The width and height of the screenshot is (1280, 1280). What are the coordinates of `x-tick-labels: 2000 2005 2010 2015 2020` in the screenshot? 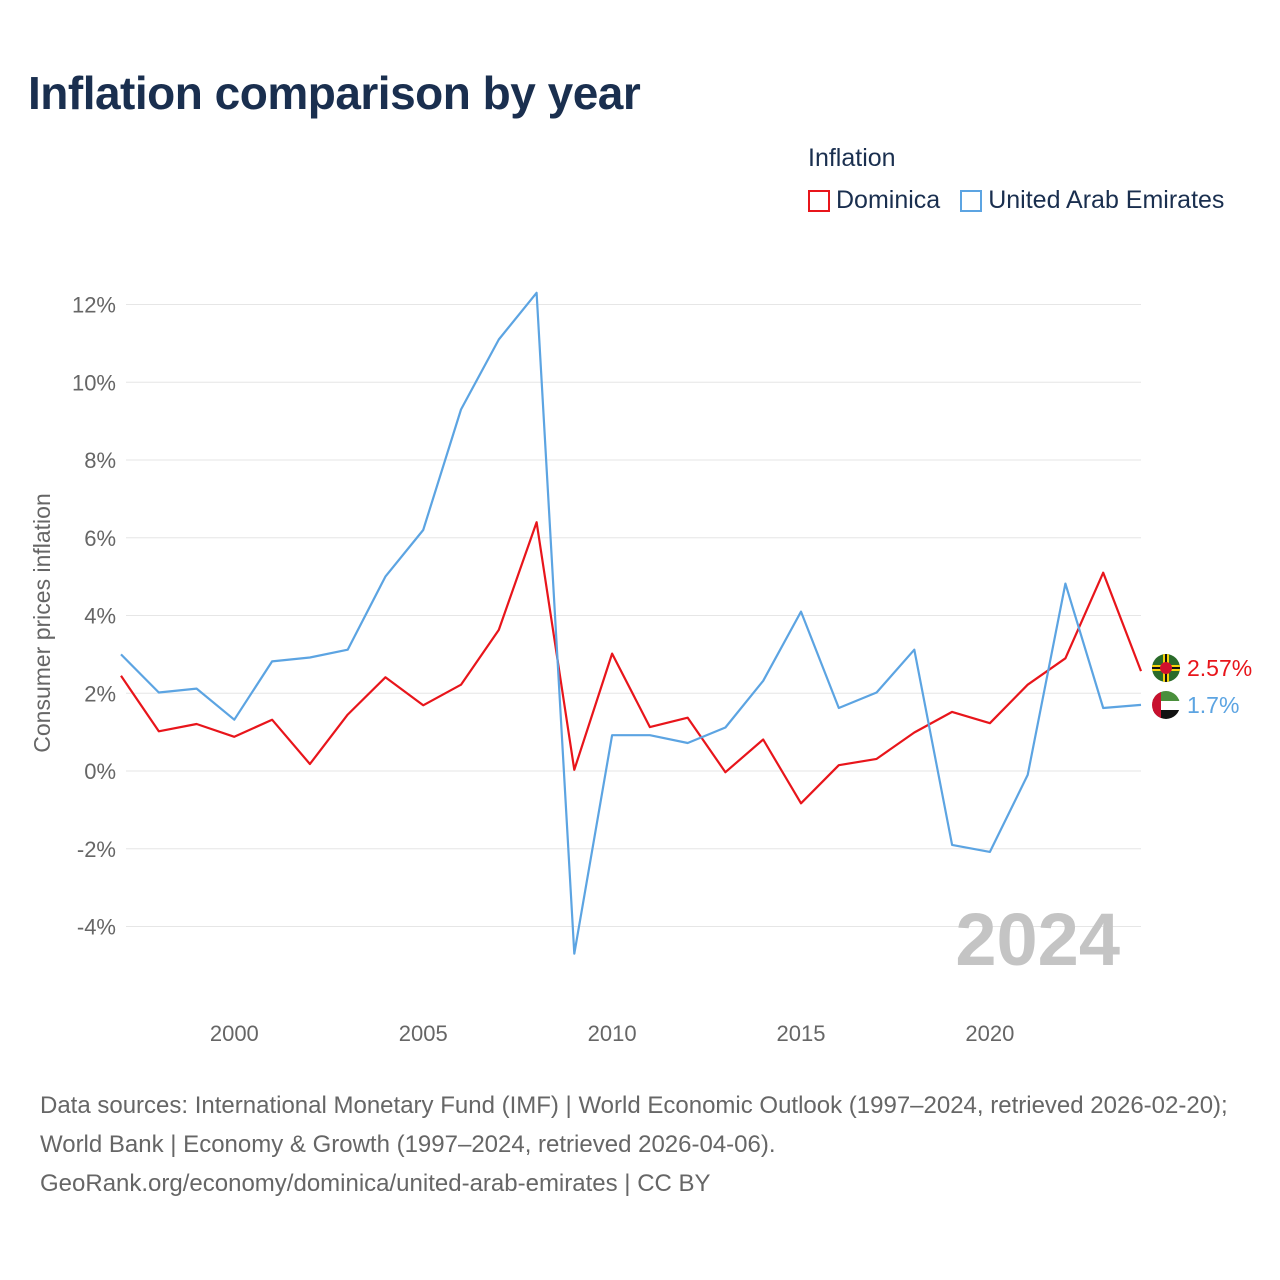 It's located at (612, 1033).